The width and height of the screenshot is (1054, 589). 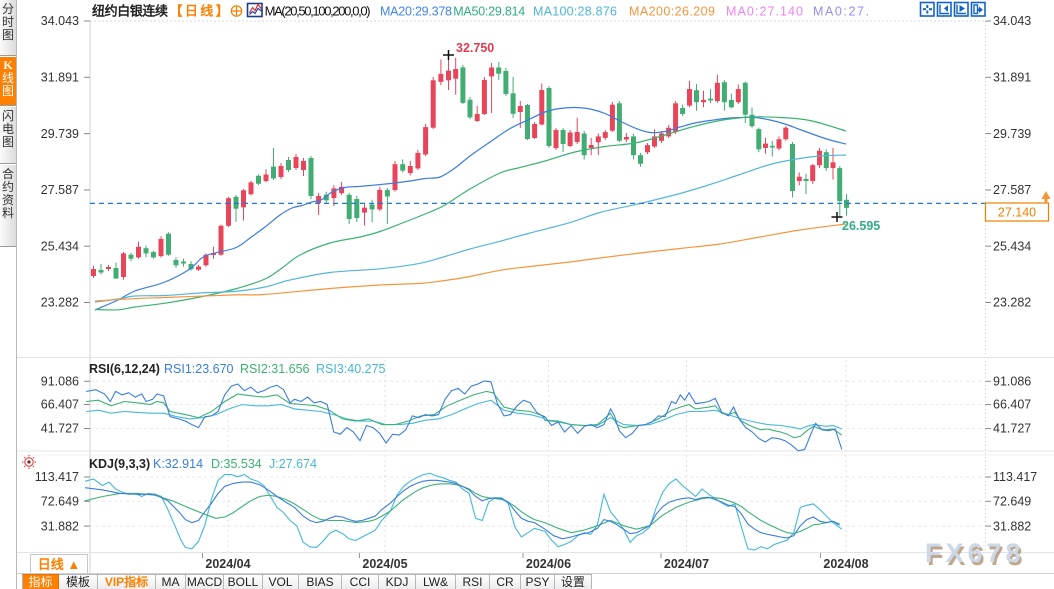 I want to click on svg-text: 纽约白银连续, so click(x=130, y=11).